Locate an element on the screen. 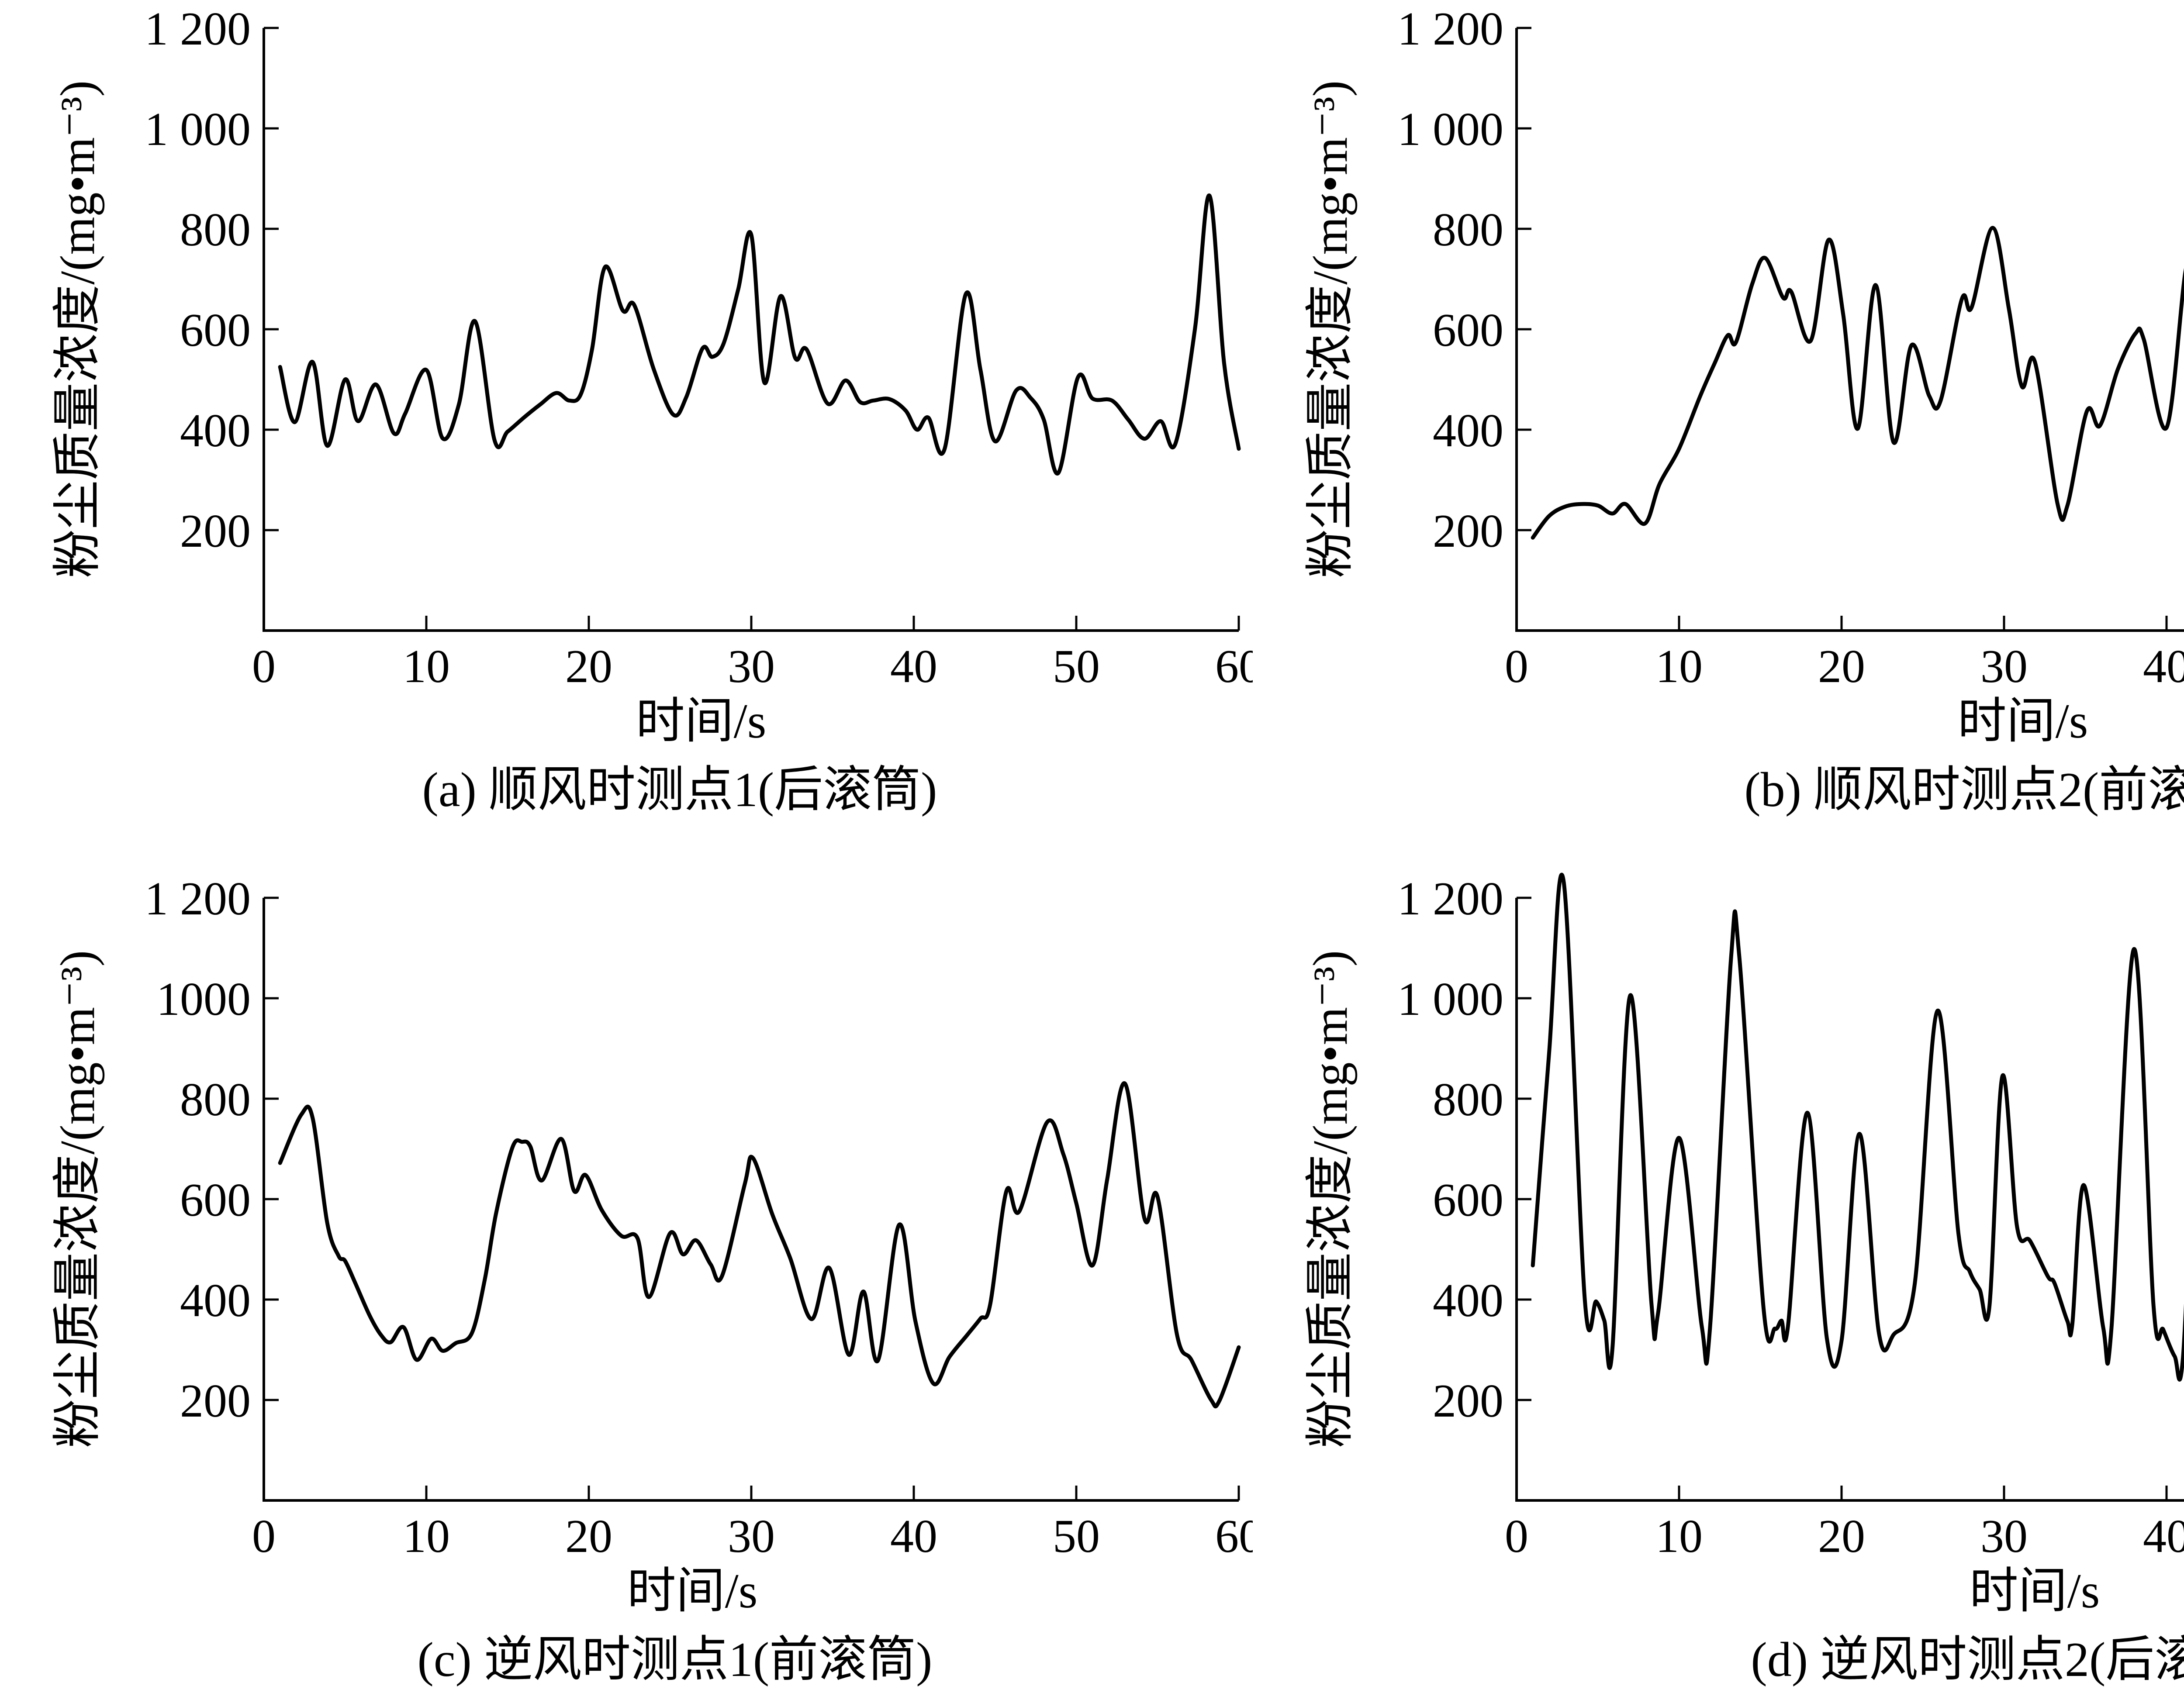 The height and width of the screenshot is (1693, 2184). dust-concentration-curve-a is located at coordinates (759, 334).